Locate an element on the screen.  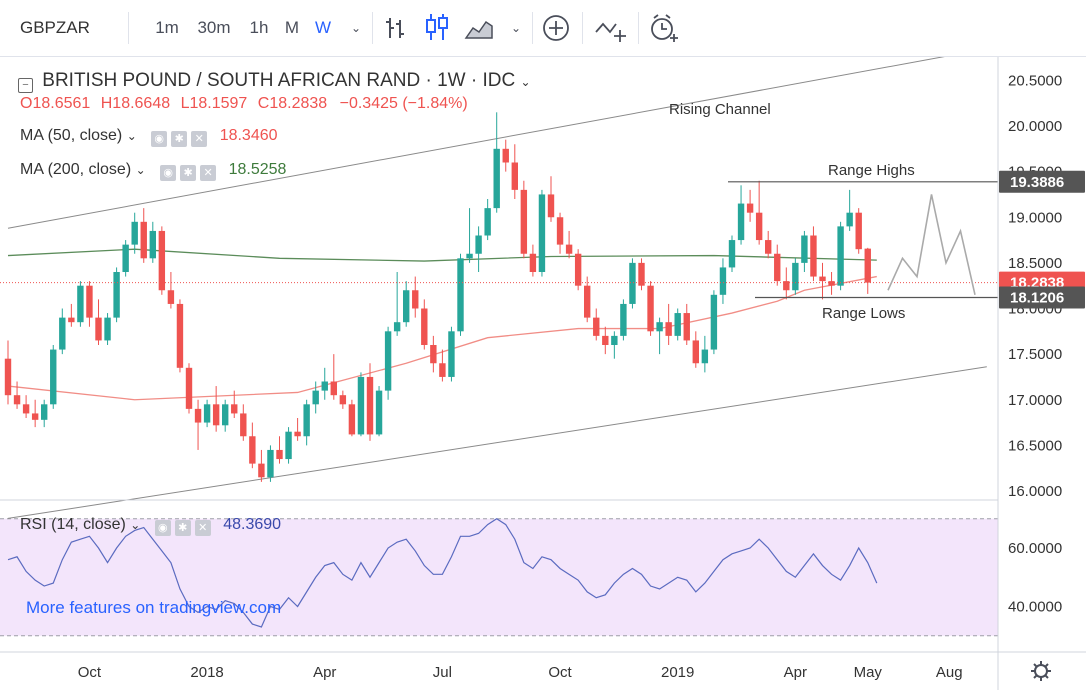
ohlc-low: L18.1597 is located at coordinates (214, 103).